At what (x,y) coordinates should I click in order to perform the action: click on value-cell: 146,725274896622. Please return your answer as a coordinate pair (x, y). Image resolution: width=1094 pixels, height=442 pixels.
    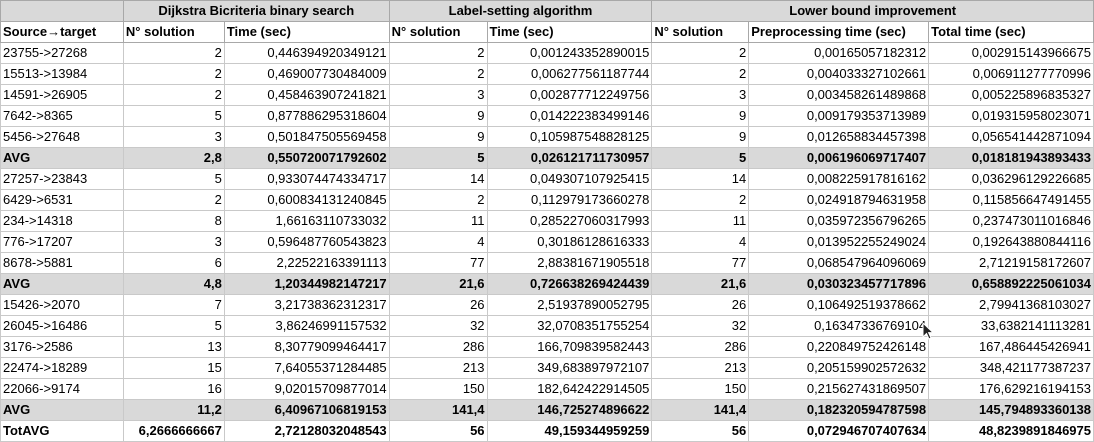
    Looking at the image, I should click on (569, 410).